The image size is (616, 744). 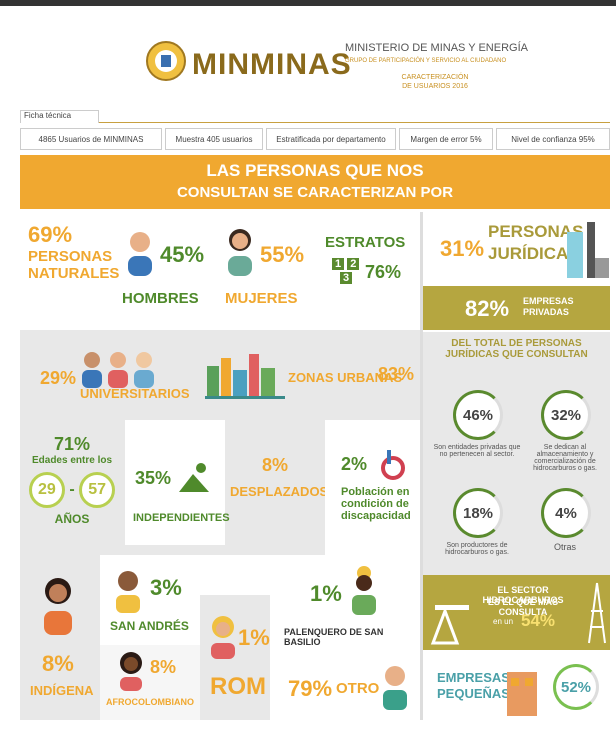 I want to click on caption: Son productores de hidrocarburos o gas., so click(x=477, y=549).